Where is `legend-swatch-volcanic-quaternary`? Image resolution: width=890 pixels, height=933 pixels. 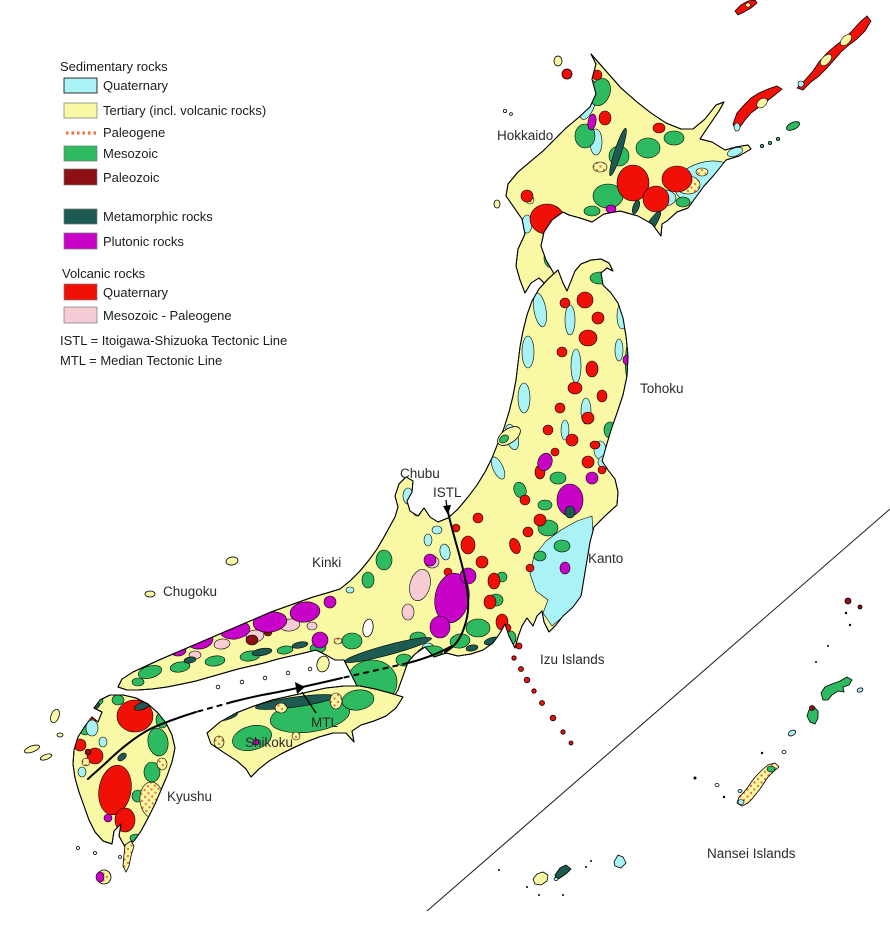
legend-swatch-volcanic-quaternary is located at coordinates (80, 292).